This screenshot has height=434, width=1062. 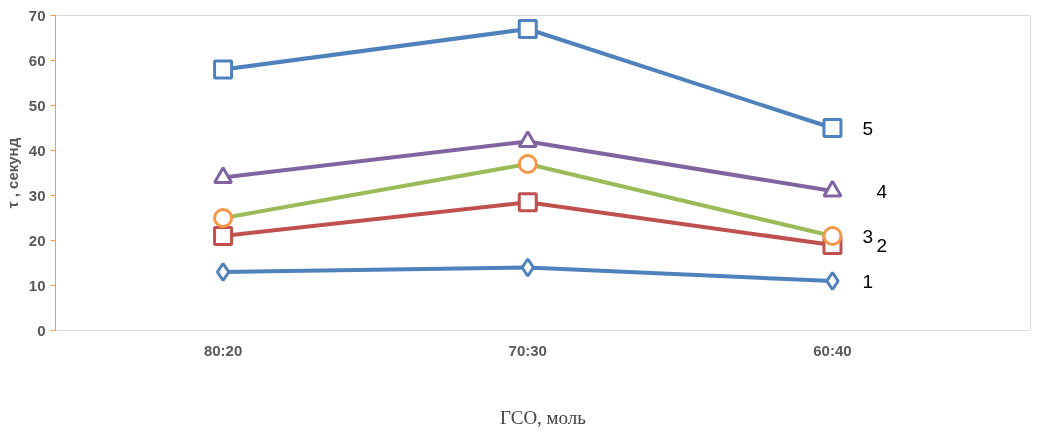 What do you see at coordinates (223, 350) in the screenshot?
I see `x-tick-label: 80:20` at bounding box center [223, 350].